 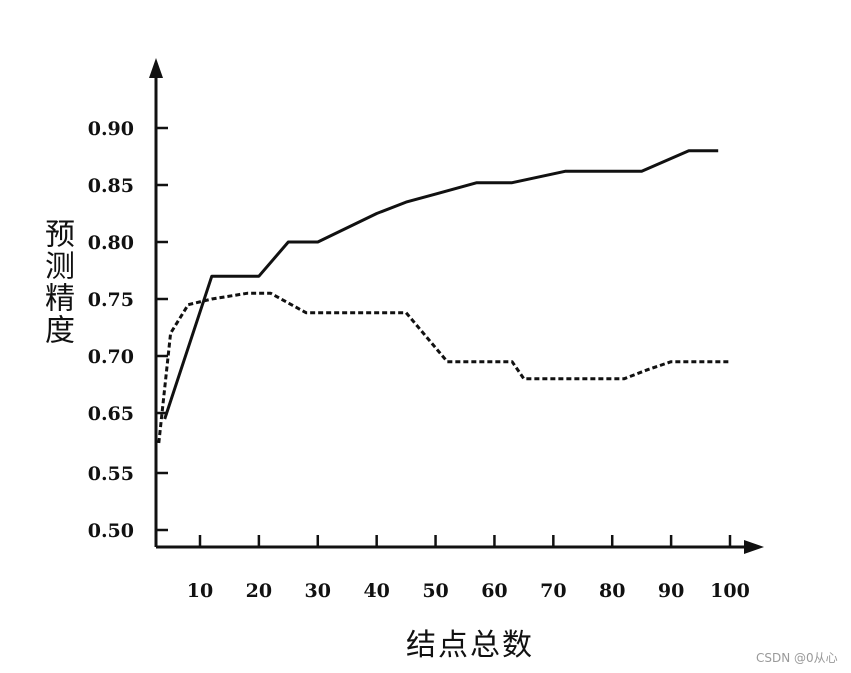 I want to click on x-tick-label: 20, so click(x=259, y=591).